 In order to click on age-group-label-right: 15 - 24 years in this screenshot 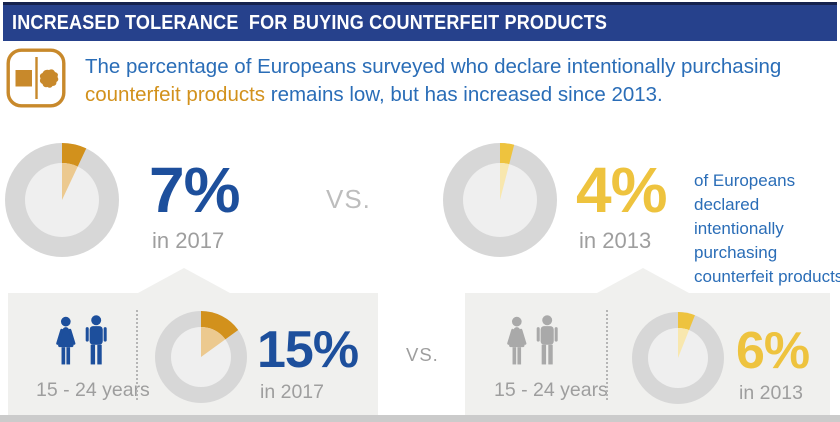, I will do `click(551, 390)`.